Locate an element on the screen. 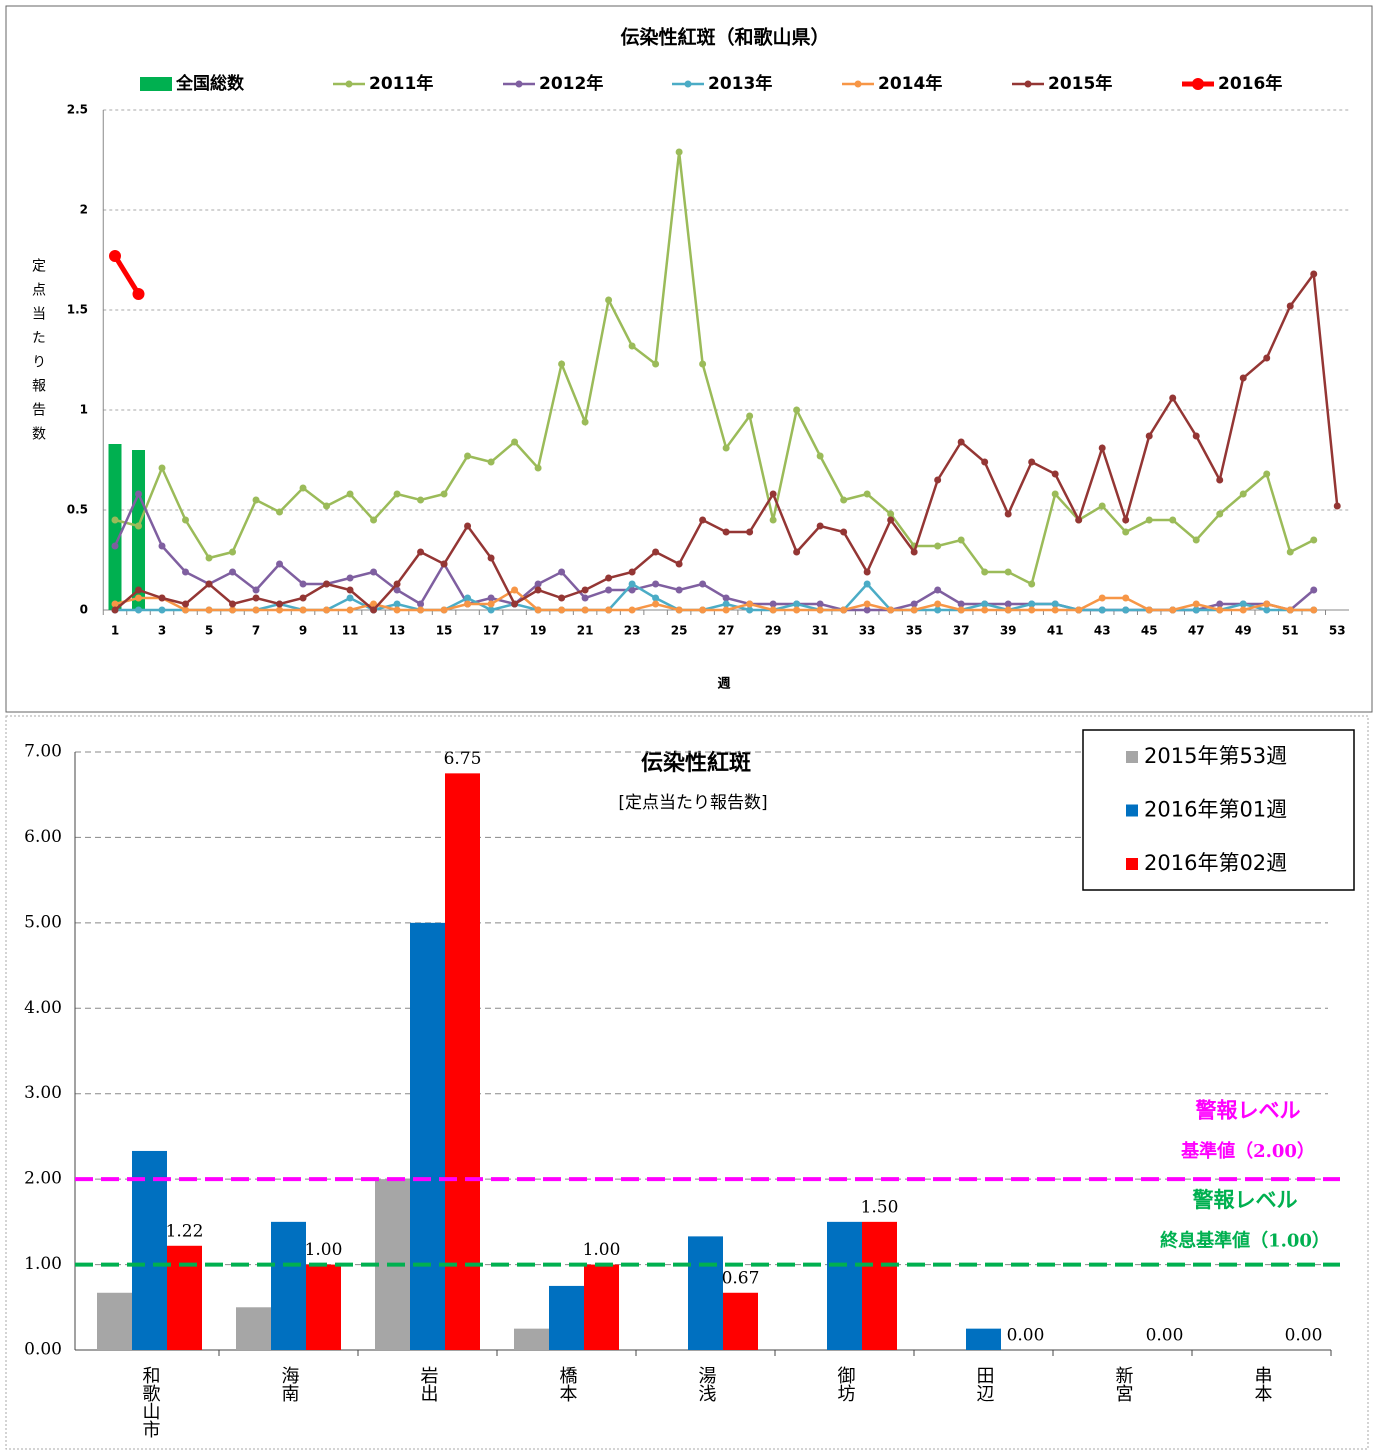 The image size is (1377, 1450). y-tick-label: 3.00 is located at coordinates (43, 1093).